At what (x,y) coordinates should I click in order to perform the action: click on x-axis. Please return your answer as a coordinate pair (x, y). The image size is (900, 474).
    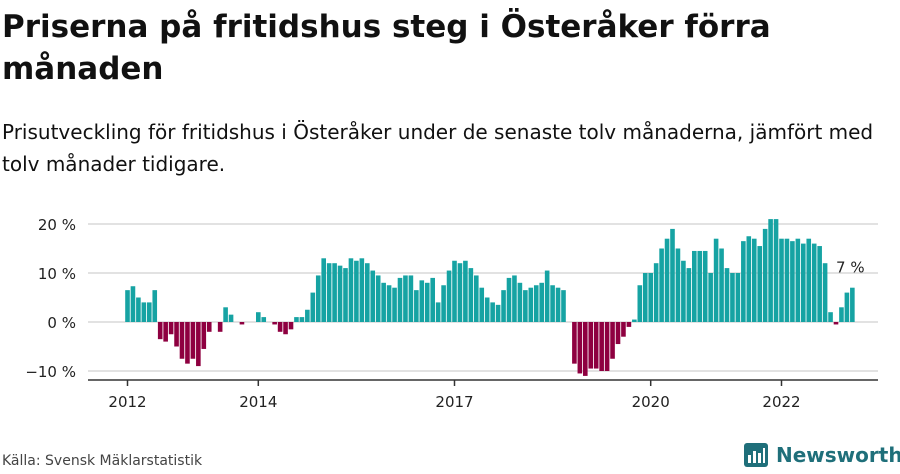
    Looking at the image, I should click on (483, 382).